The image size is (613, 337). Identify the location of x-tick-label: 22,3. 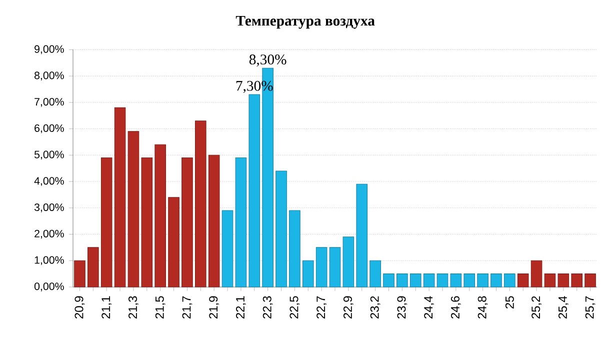
(267, 307).